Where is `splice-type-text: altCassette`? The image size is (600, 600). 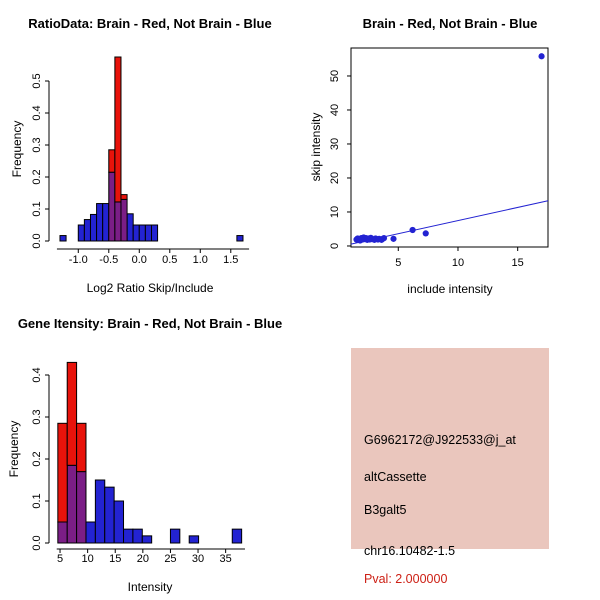
splice-type-text: altCassette is located at coordinates (395, 477).